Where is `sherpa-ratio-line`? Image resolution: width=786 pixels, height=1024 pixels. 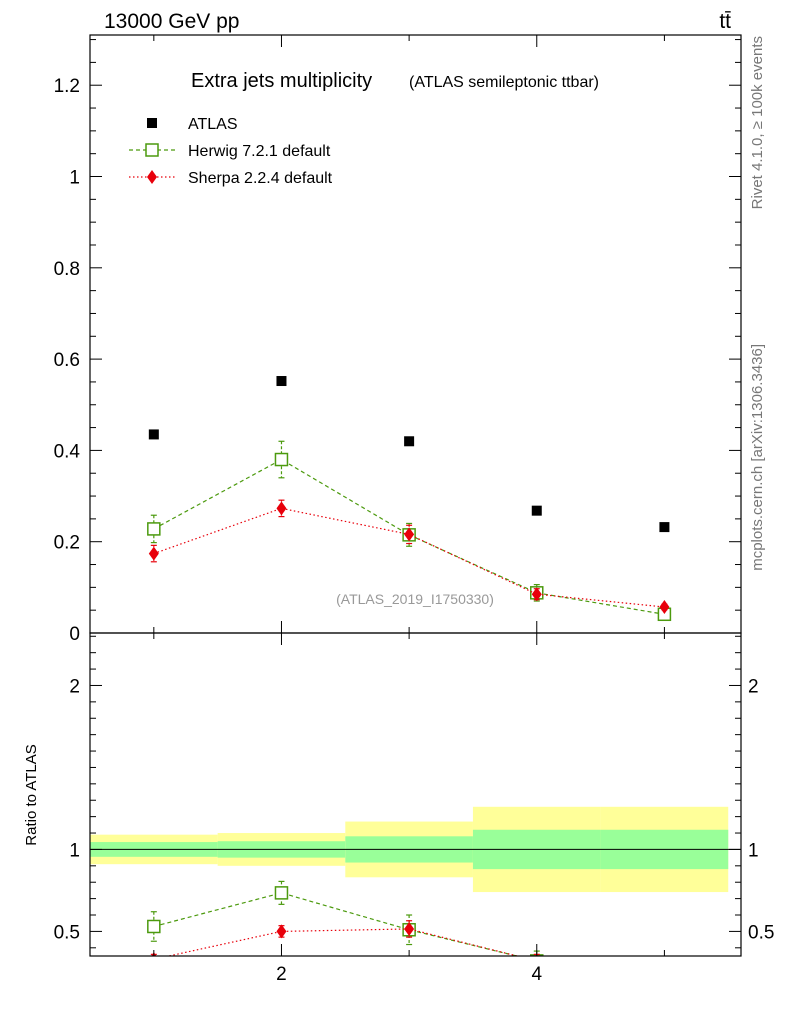
sherpa-ratio-line is located at coordinates (343, 942).